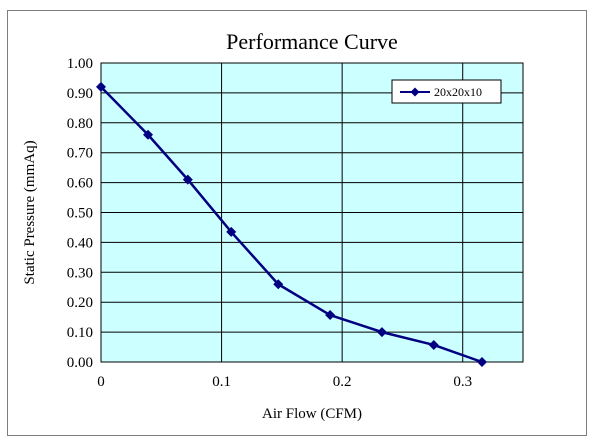  I want to click on y-tick-label: 0.50, so click(80, 214).